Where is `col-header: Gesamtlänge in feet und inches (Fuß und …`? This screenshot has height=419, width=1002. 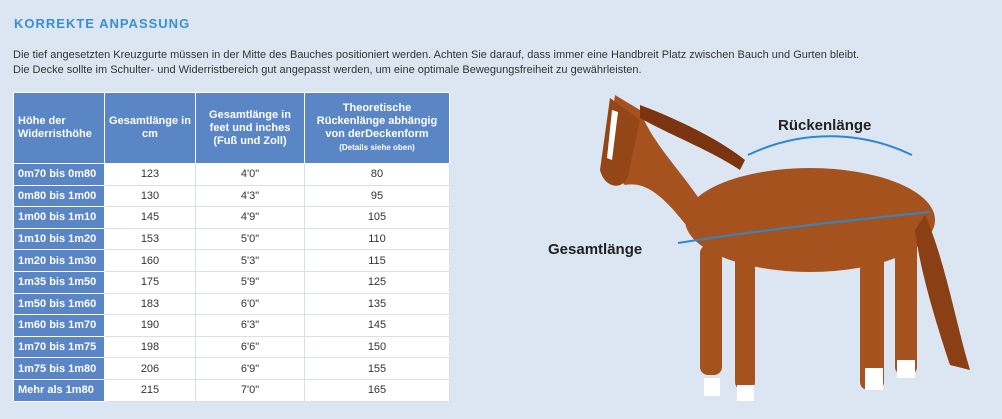 col-header: Gesamtlänge in feet und inches (Fuß und … is located at coordinates (250, 128).